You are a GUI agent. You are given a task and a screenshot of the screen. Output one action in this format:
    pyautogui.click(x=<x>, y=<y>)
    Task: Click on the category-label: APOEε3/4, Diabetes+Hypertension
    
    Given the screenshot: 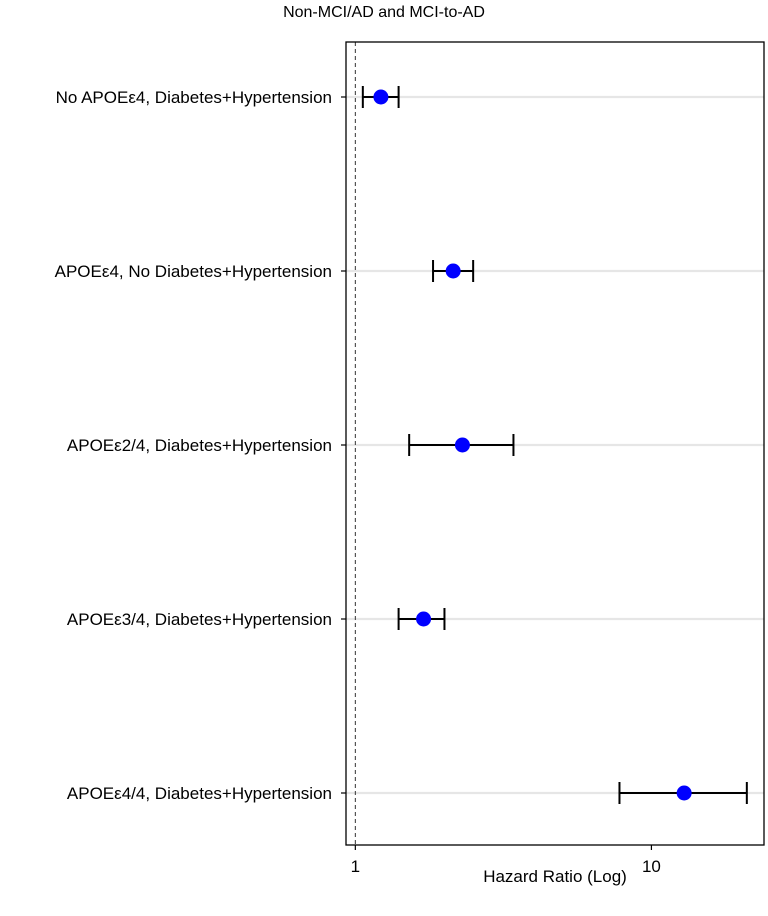 What is the action you would take?
    pyautogui.click(x=199, y=619)
    